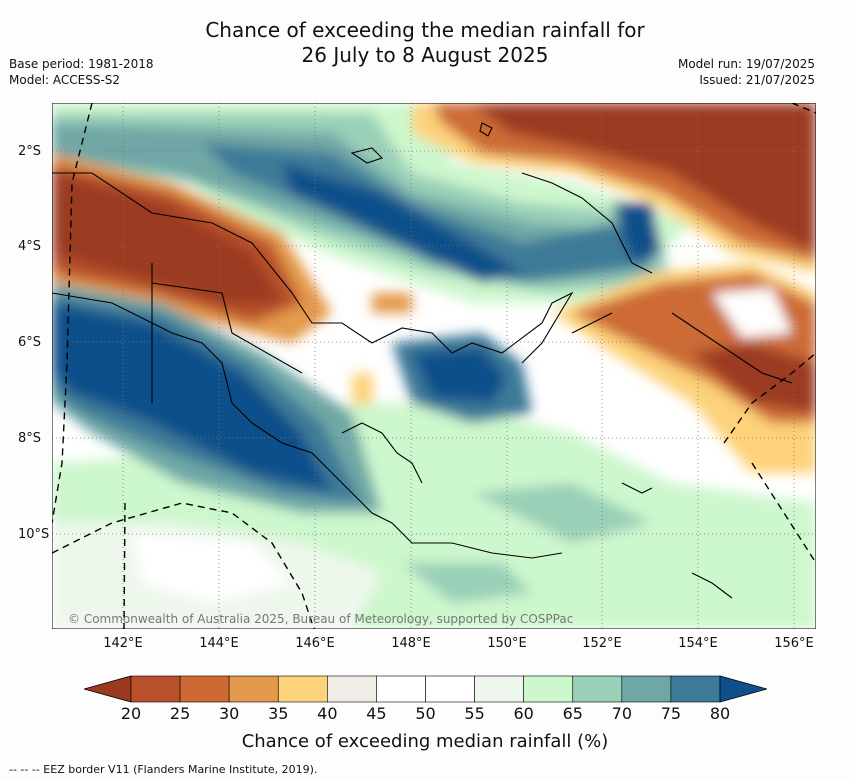  What do you see at coordinates (229, 713) in the screenshot?
I see `colorbar-tick-label: 30` at bounding box center [229, 713].